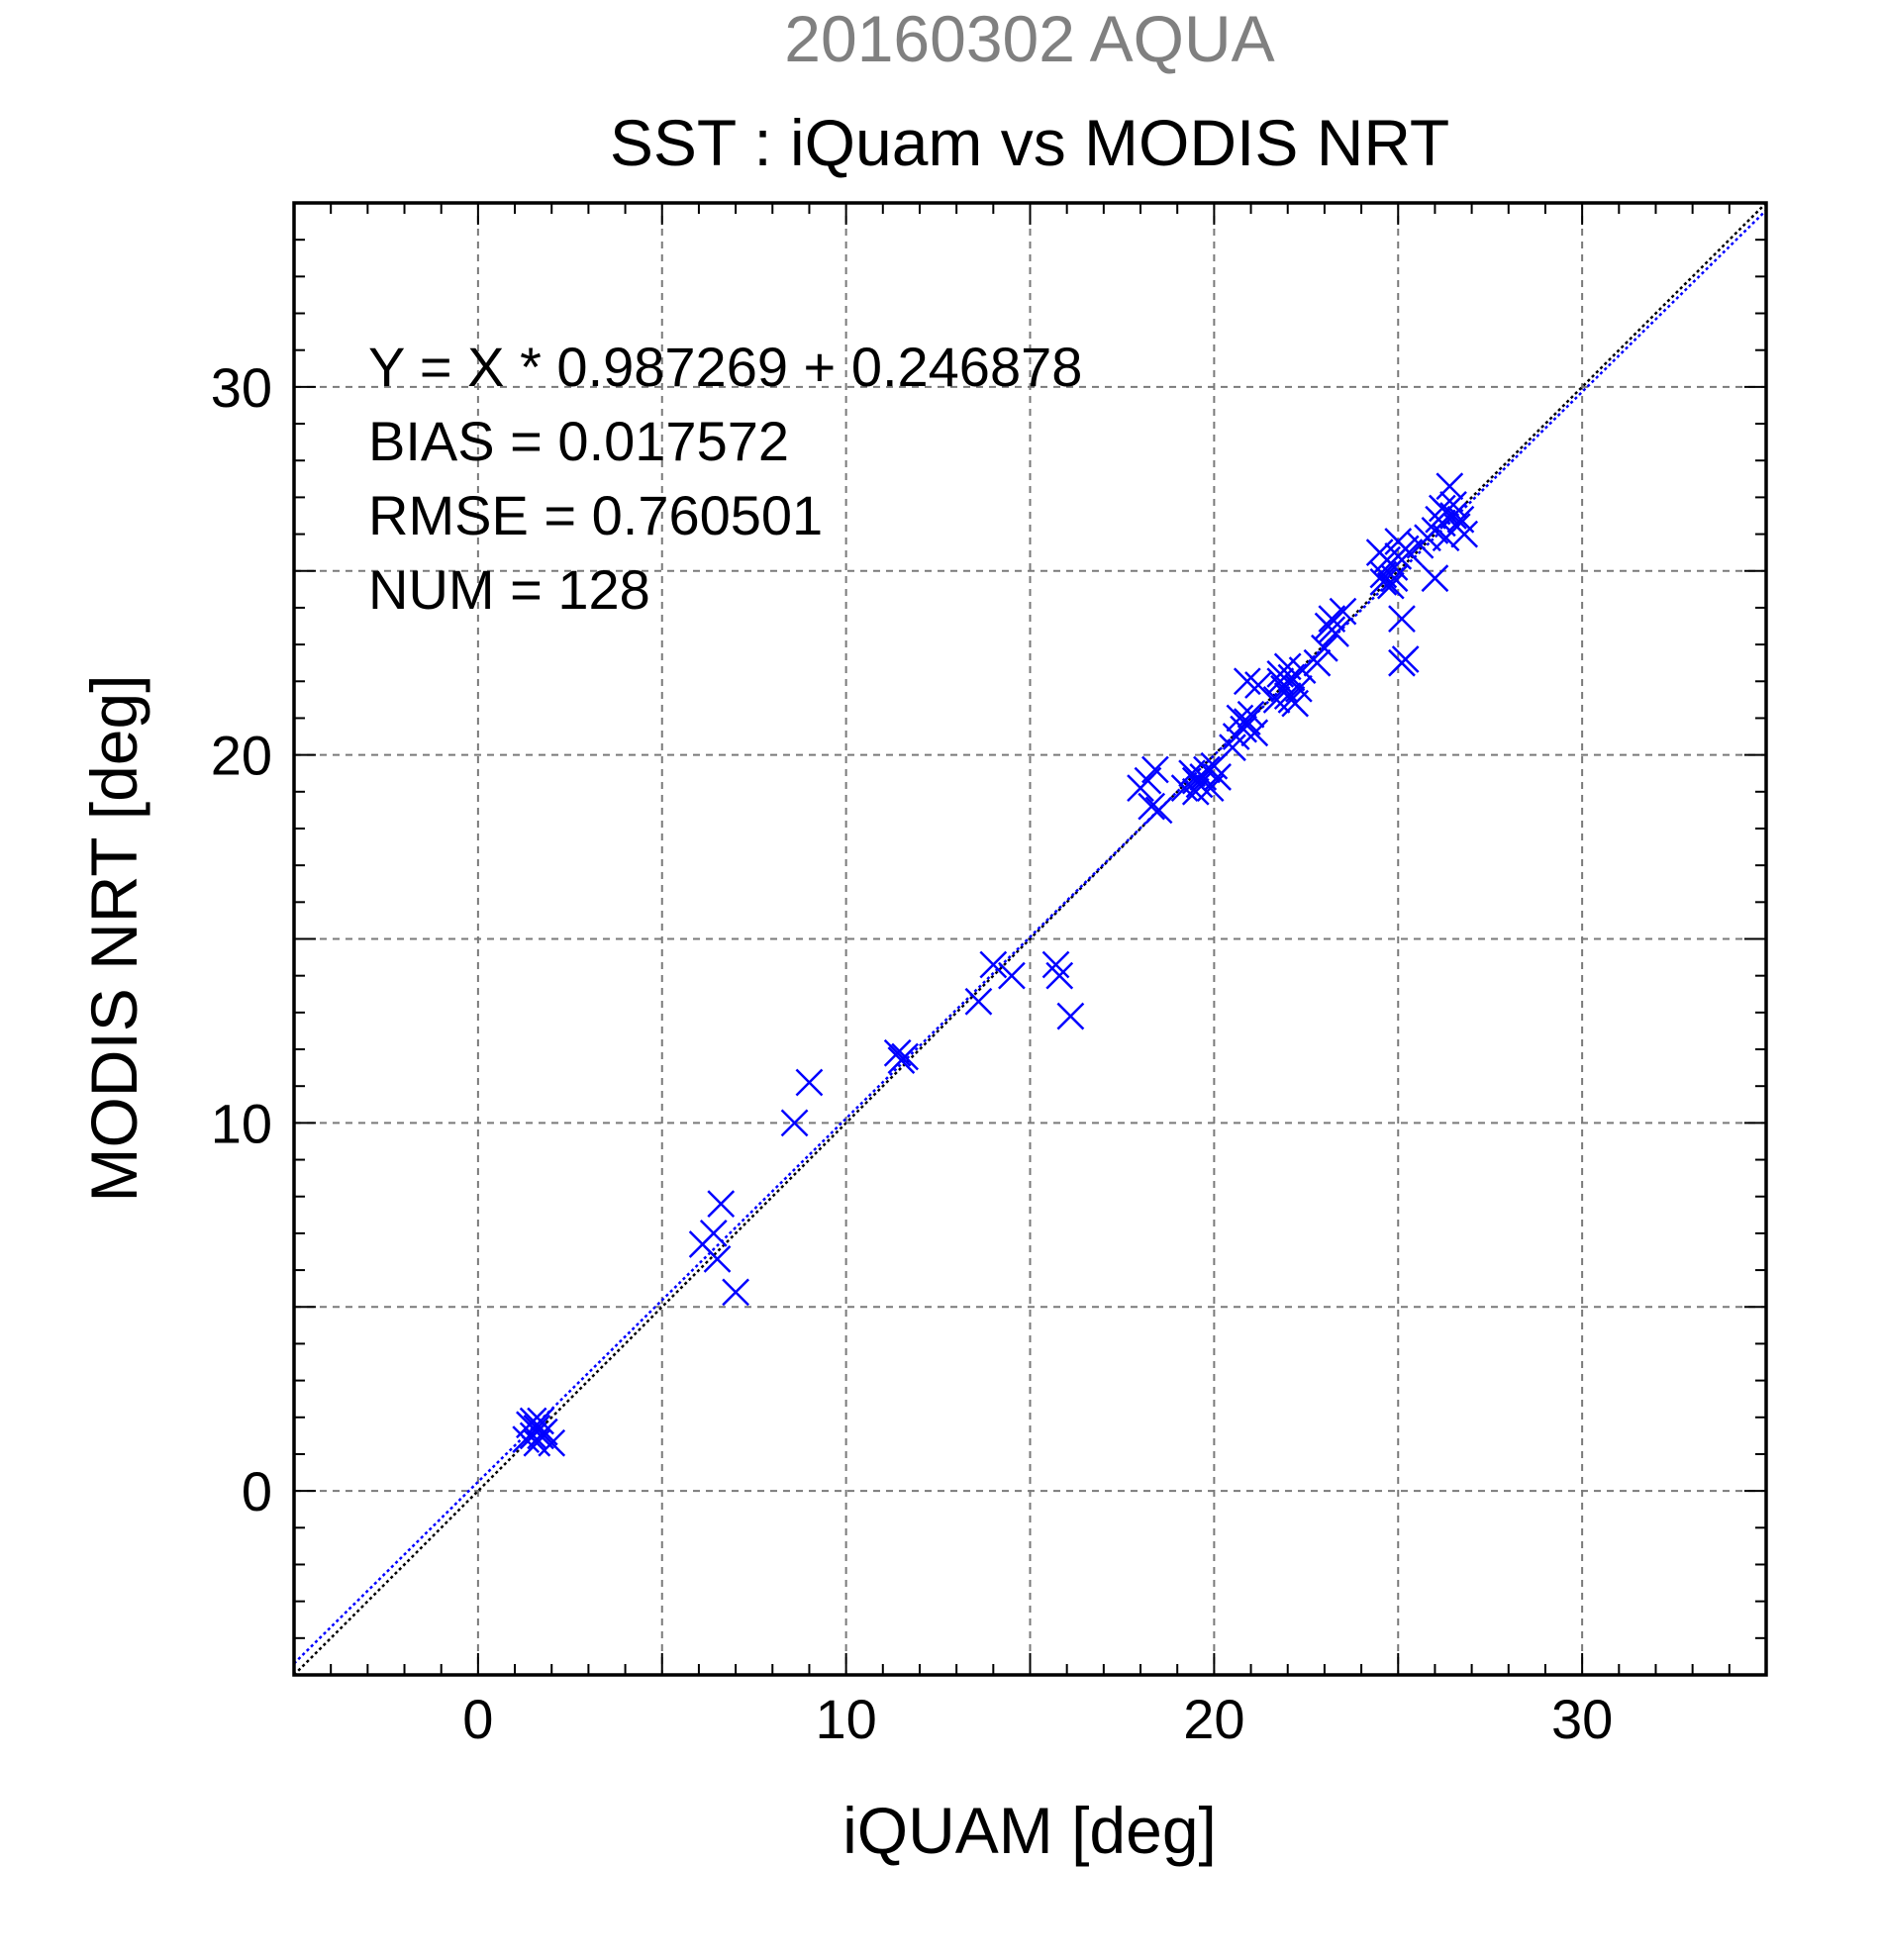 The height and width of the screenshot is (1960, 1881). I want to click on y-tick-label: 30, so click(242, 387).